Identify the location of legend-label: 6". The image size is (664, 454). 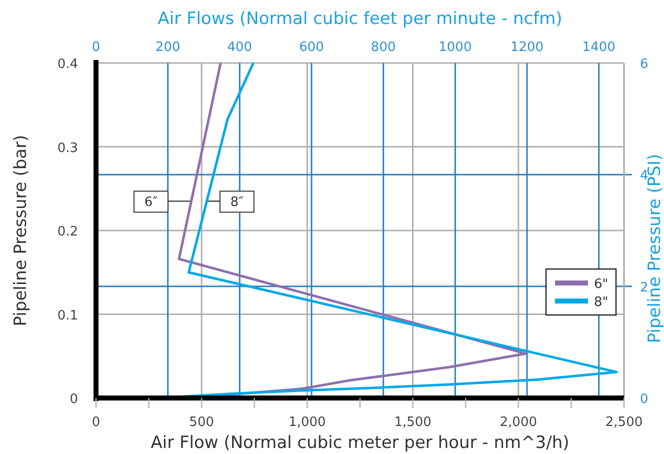
(601, 284).